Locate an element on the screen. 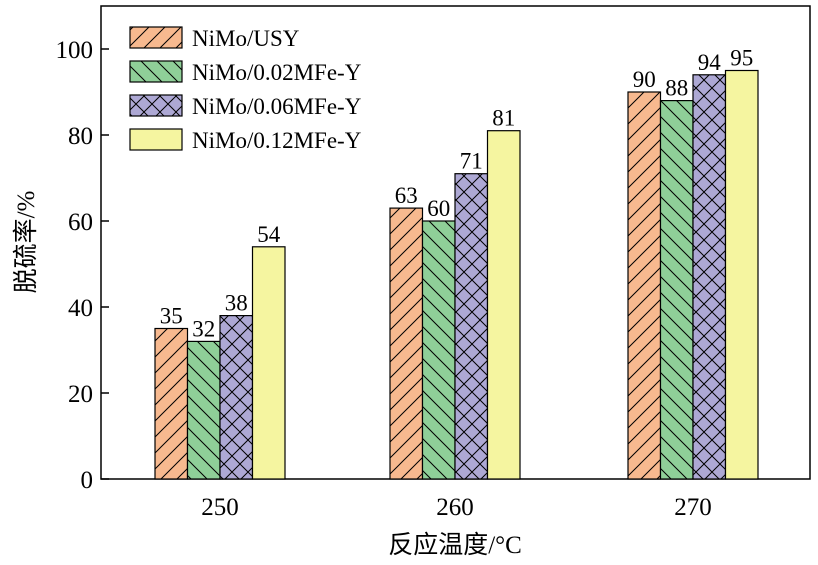 The image size is (818, 565). data-label: 81 is located at coordinates (503, 118).